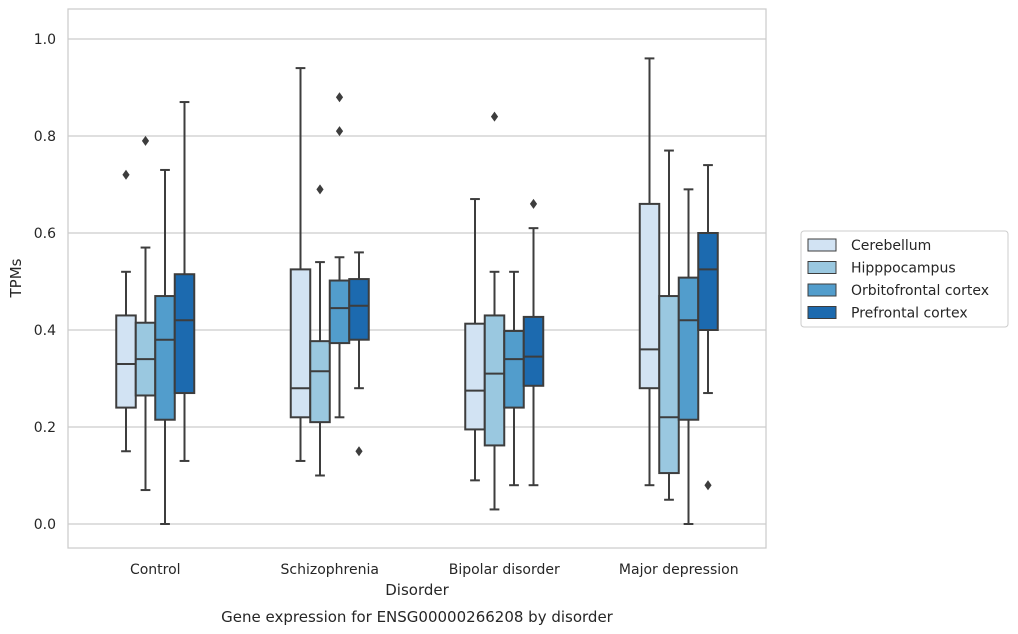  Describe the element at coordinates (417, 590) in the screenshot. I see `x-axis-label: Disorder` at that location.